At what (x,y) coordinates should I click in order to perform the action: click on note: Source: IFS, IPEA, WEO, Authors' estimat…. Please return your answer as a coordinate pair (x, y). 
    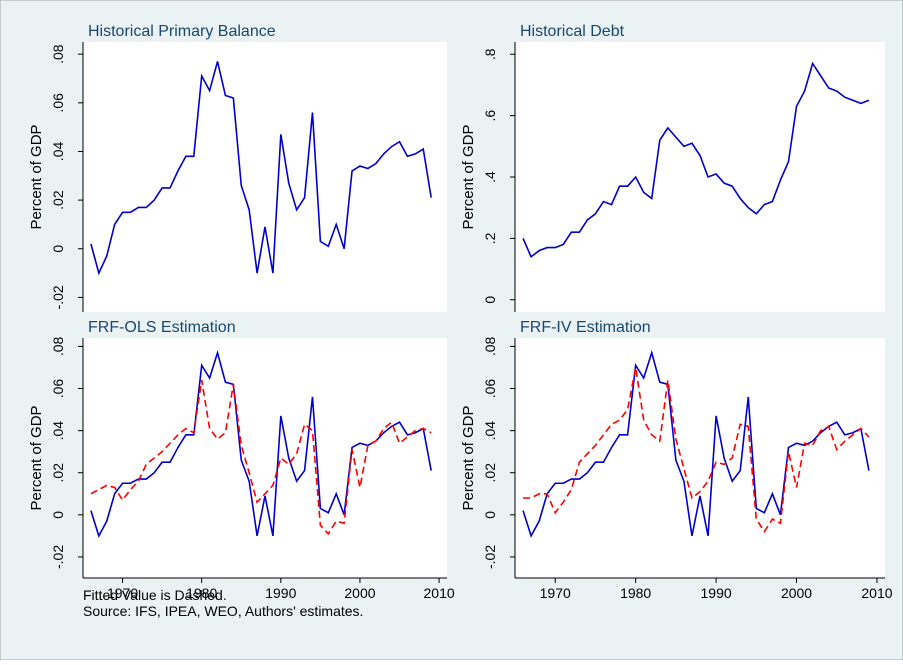
    Looking at the image, I should click on (223, 611).